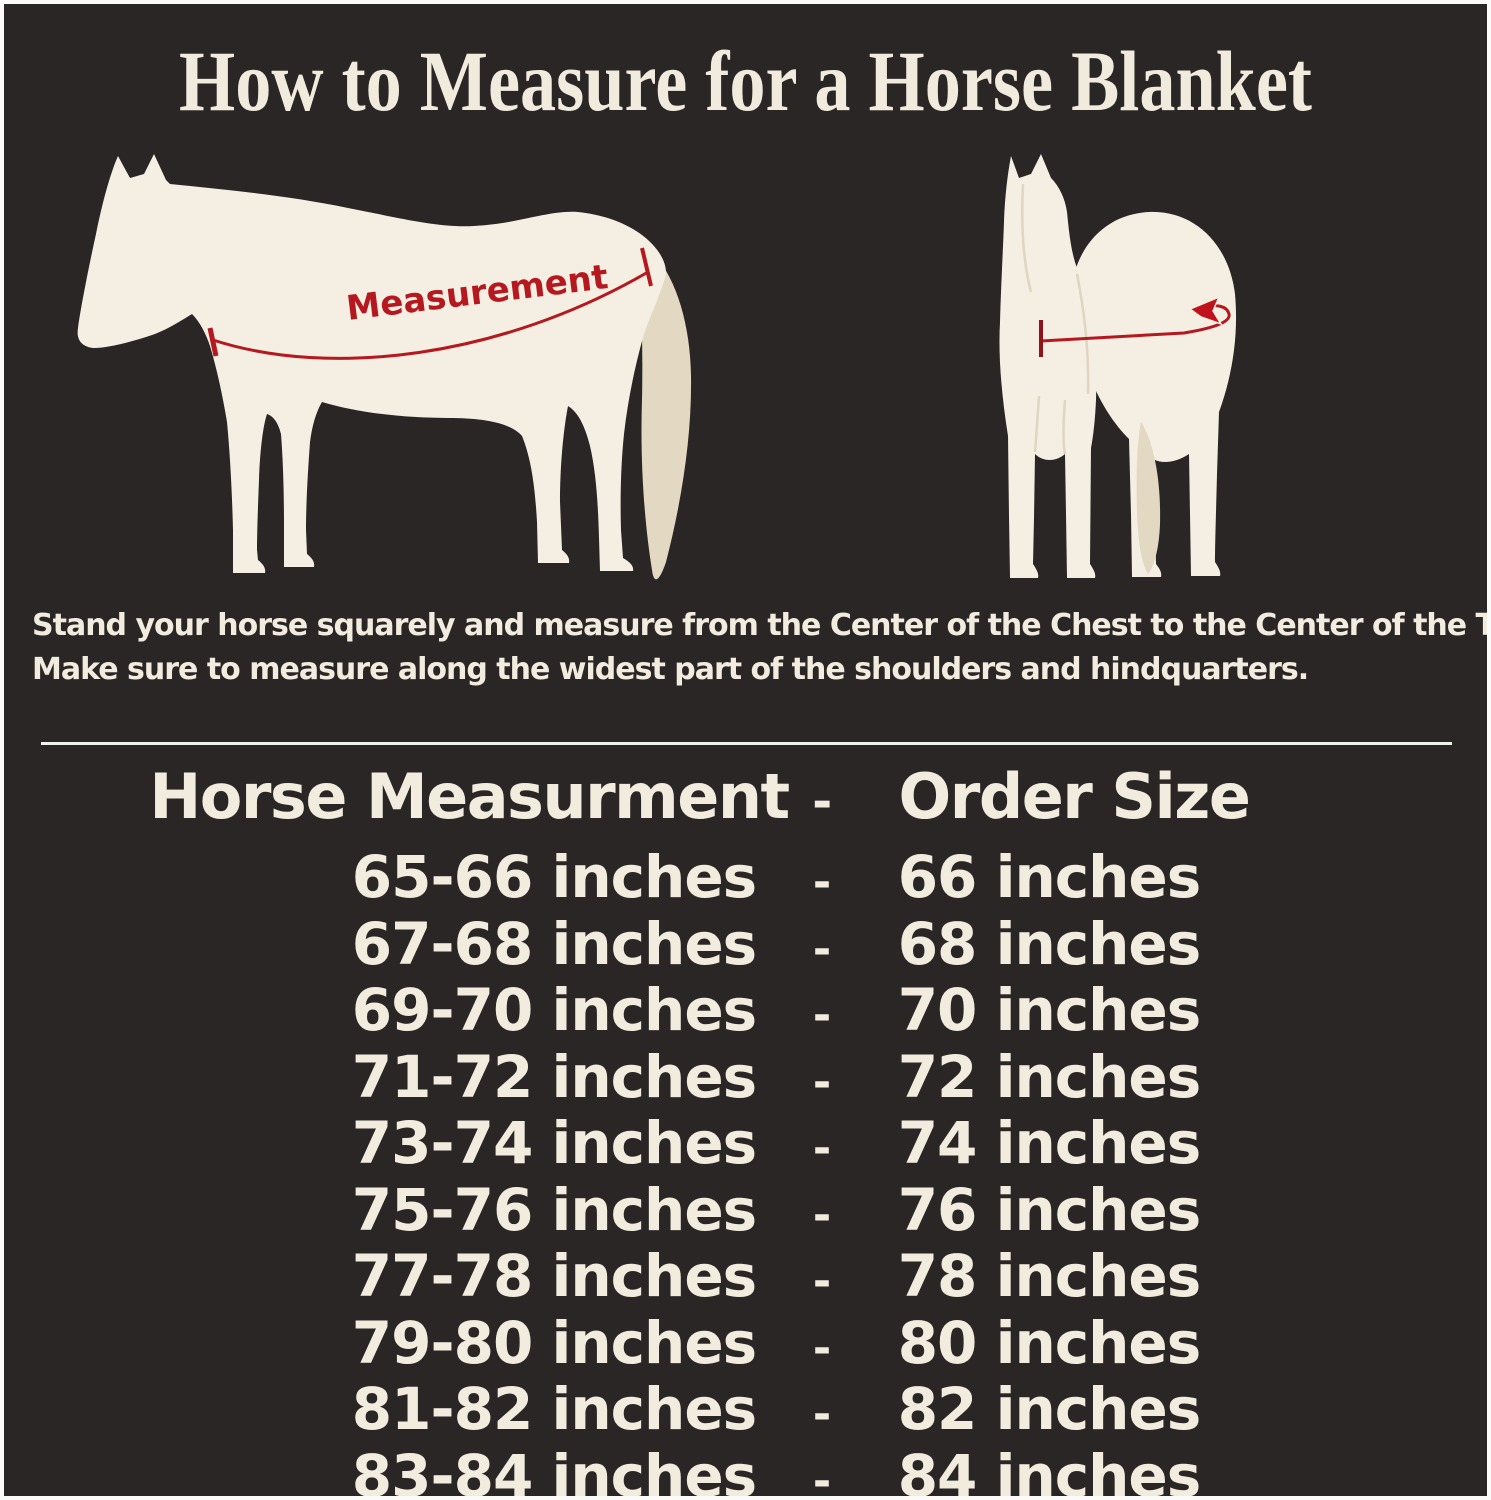  I want to click on size-row: 83-84 inches - 84 inches, so click(745, 1470).